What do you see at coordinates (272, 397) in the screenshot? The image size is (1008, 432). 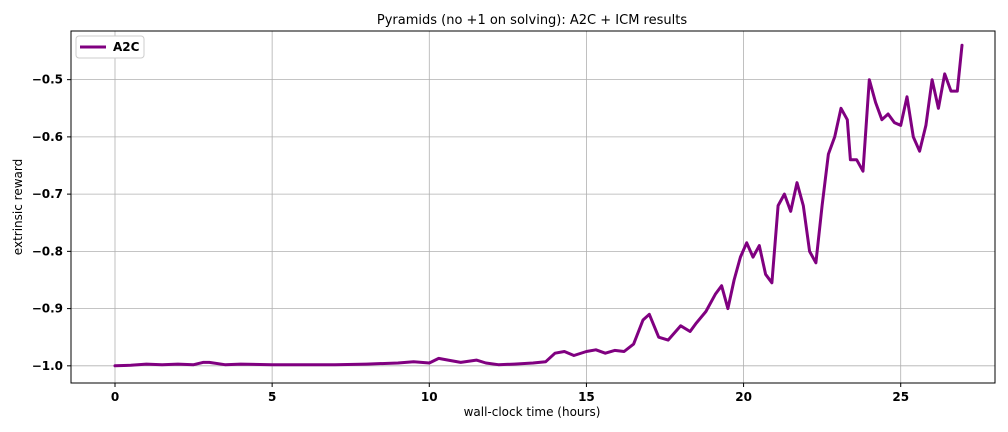 I see `x-tick-label: 5` at bounding box center [272, 397].